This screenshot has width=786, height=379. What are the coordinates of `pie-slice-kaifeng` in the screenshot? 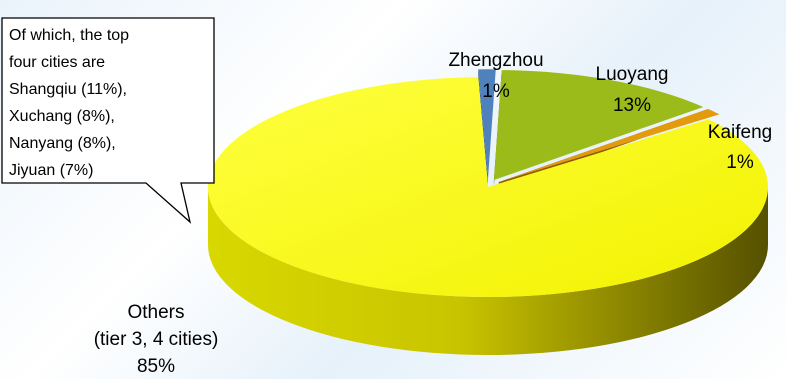 It's located at (609, 146).